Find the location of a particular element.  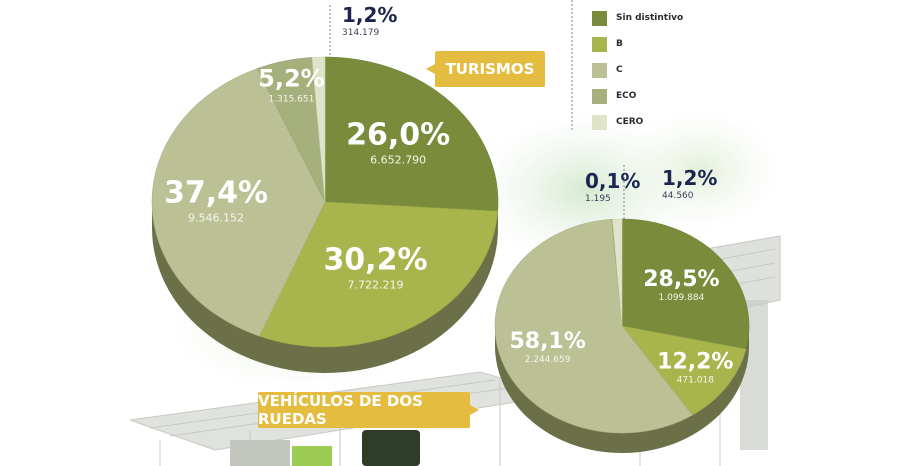

slice-count-label: 1.315.651 is located at coordinates (292, 99).